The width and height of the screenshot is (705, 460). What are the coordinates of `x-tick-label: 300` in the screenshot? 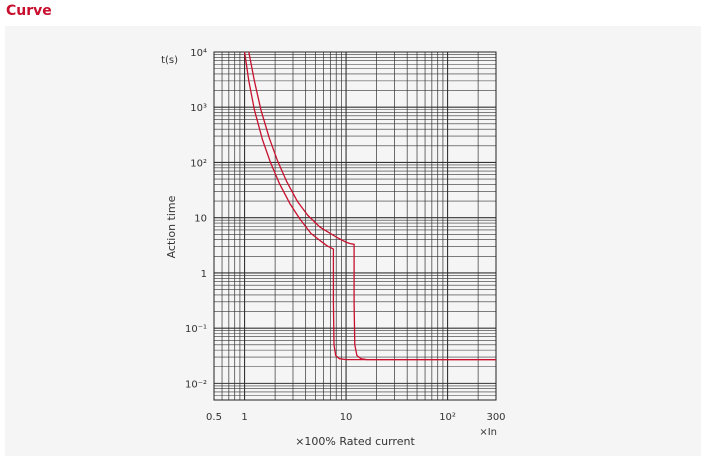 It's located at (495, 417).